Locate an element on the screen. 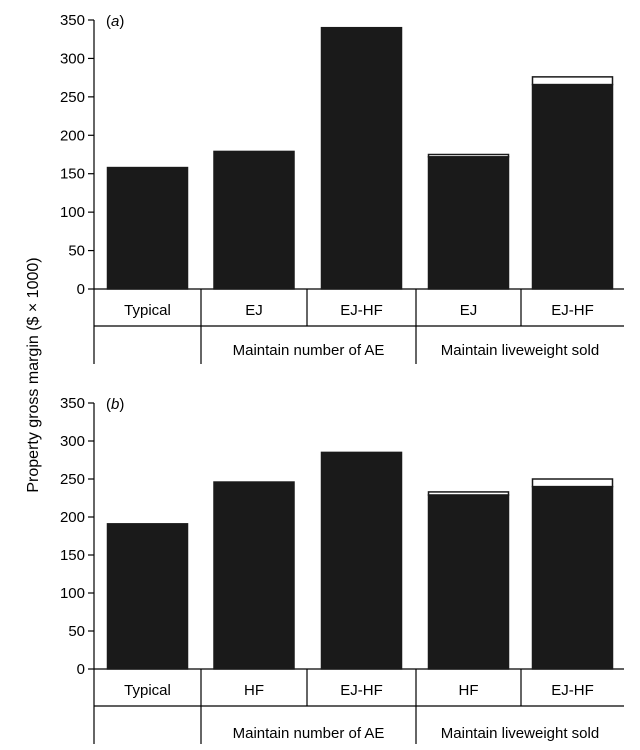  panel-label: (a) is located at coordinates (115, 21).